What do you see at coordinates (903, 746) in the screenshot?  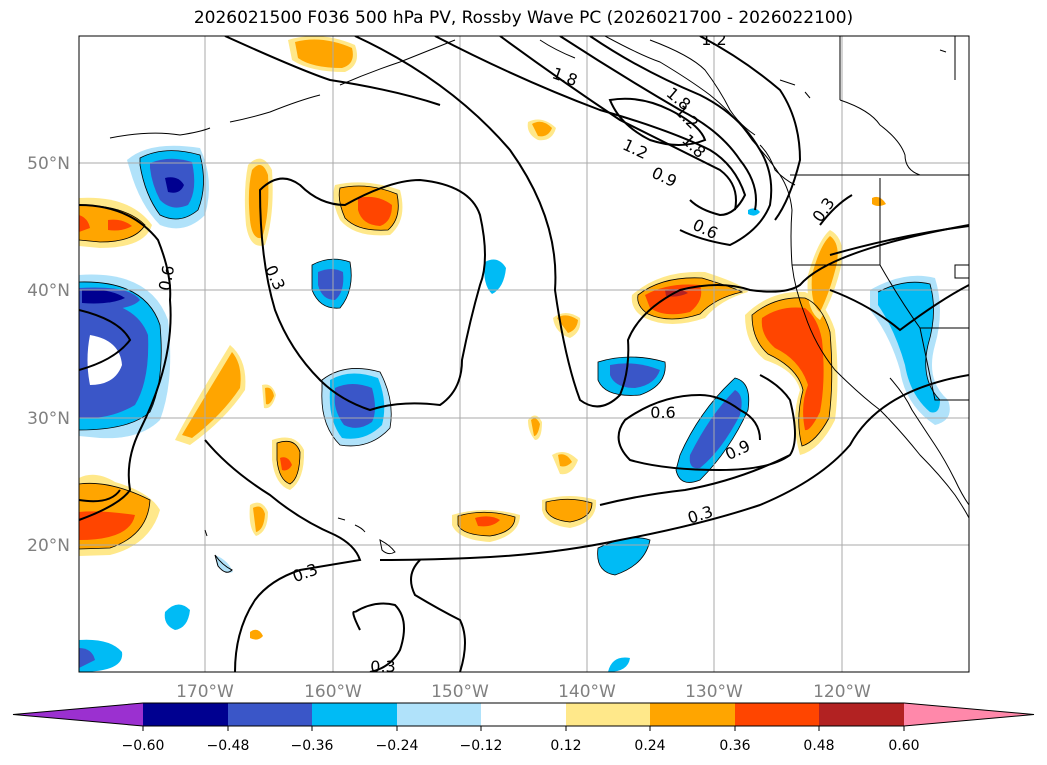 I see `colorbar-tick-label: 0.60` at bounding box center [903, 746].